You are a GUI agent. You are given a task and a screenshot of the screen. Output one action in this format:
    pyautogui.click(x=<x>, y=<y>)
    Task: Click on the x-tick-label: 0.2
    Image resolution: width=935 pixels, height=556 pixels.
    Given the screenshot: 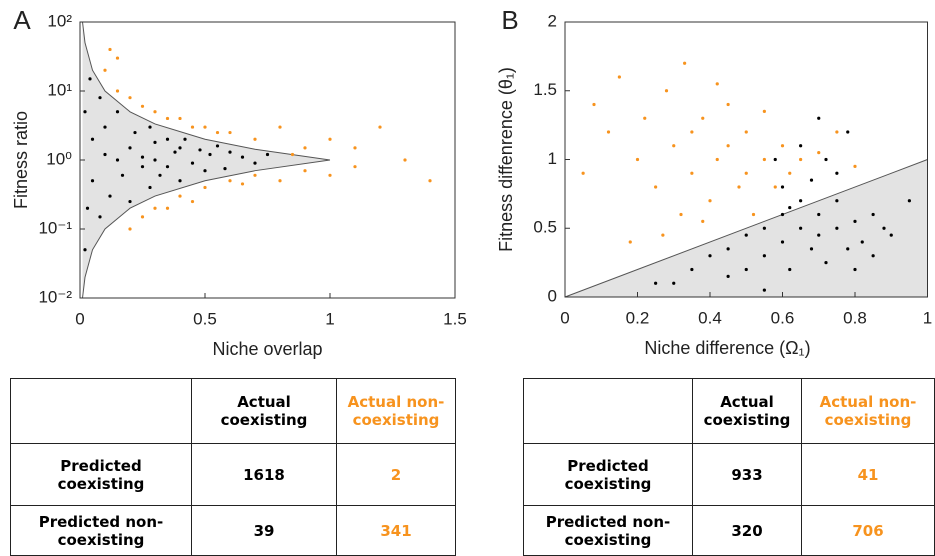 What is the action you would take?
    pyautogui.click(x=638, y=317)
    